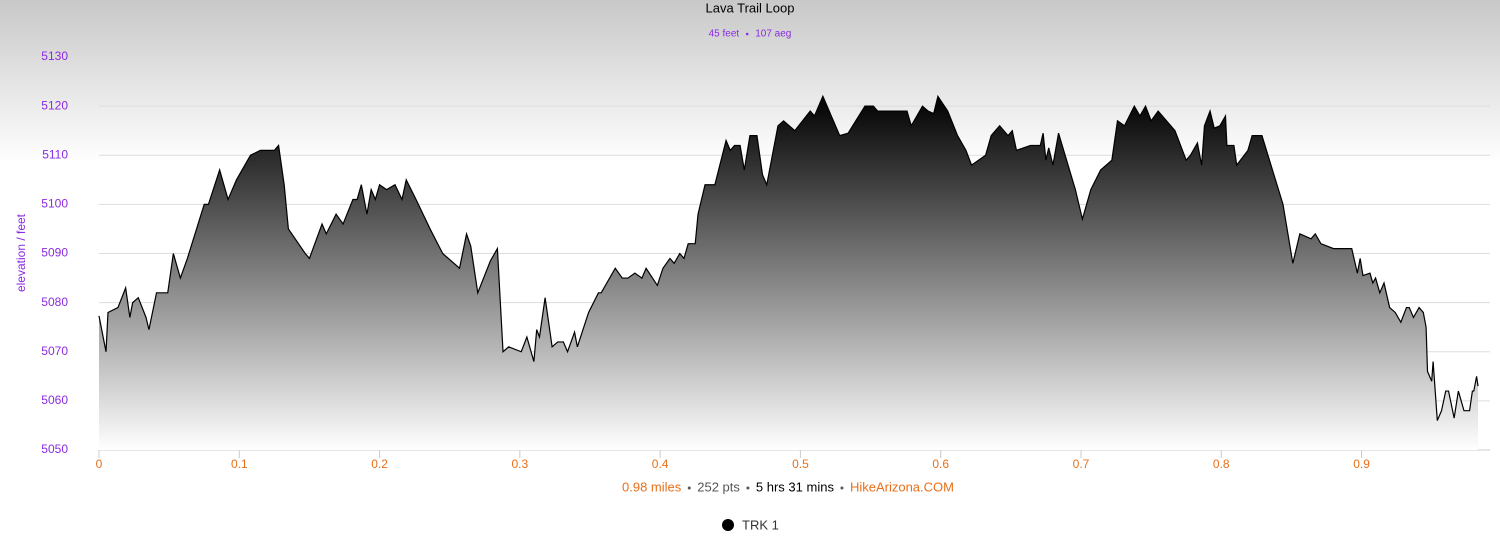 The height and width of the screenshot is (545, 1500). I want to click on x-tick-label: 0, so click(99, 464).